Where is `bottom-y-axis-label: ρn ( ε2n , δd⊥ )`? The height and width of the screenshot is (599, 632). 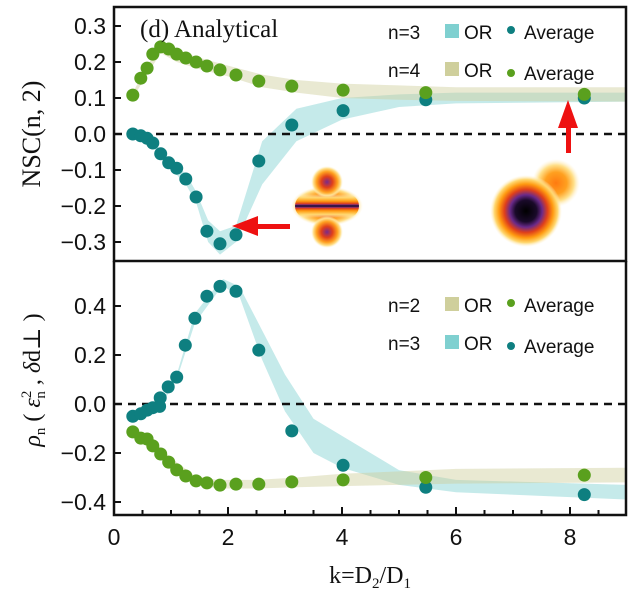 bottom-y-axis-label: ρn ( ε2n , δd⊥ ) is located at coordinates (34, 380).